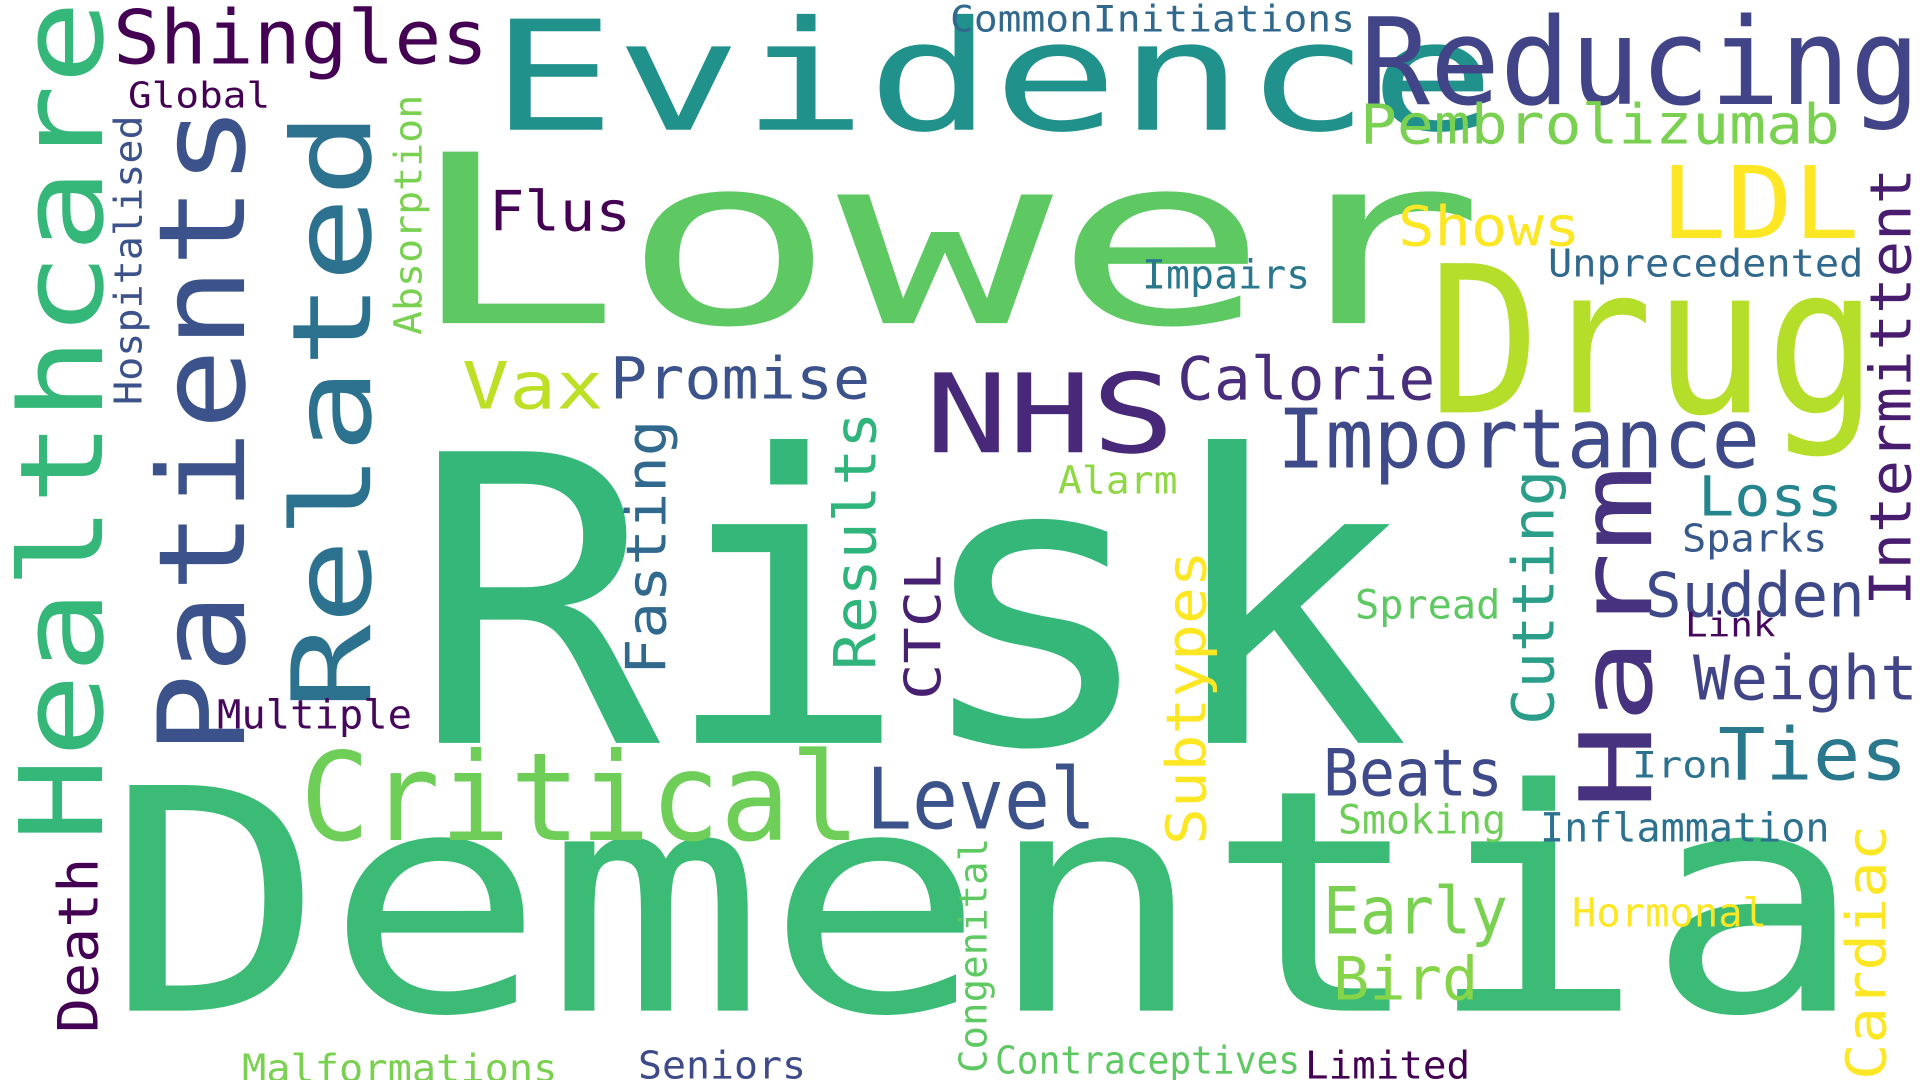  I want to click on word-bird: Bird, so click(1406, 979).